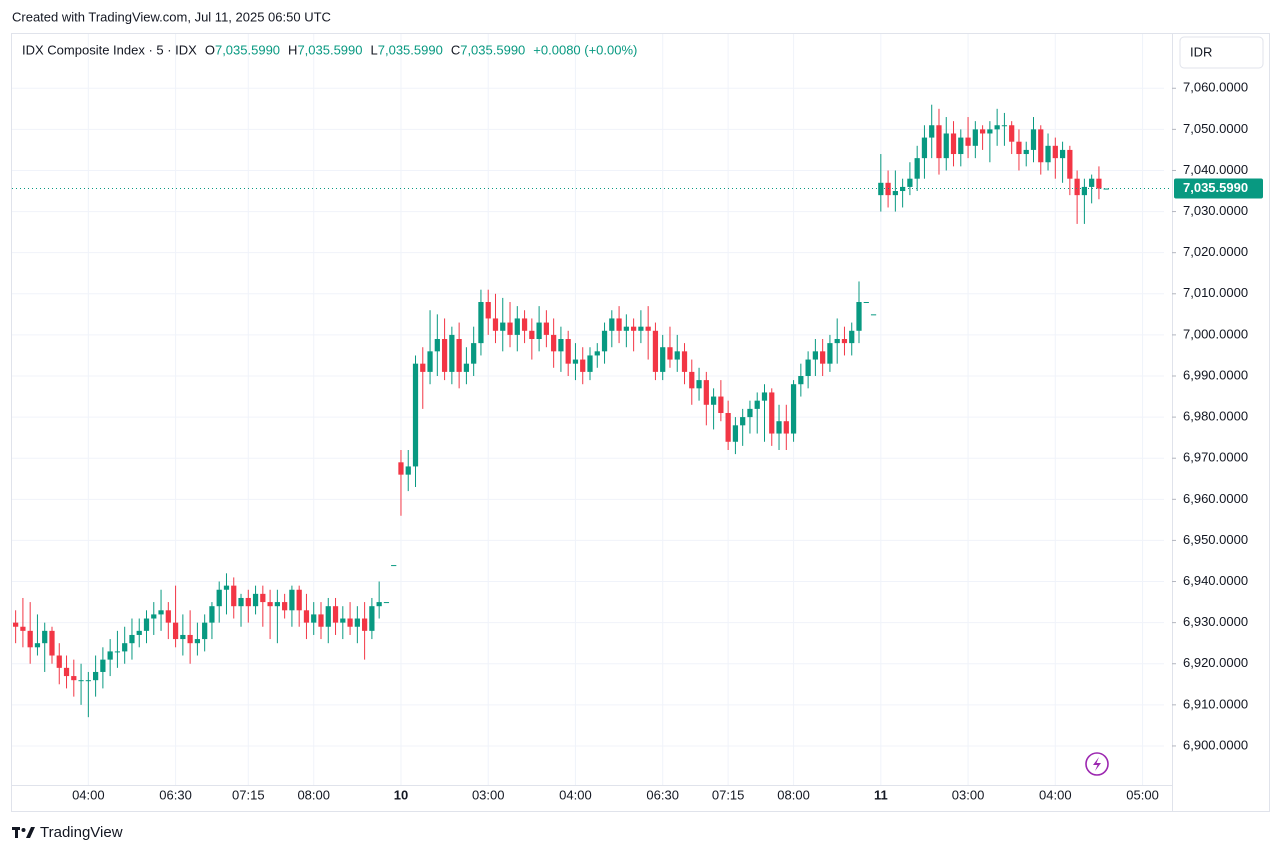 The height and width of the screenshot is (855, 1280). Describe the element at coordinates (1215, 187) in the screenshot. I see `last-price-label: 7,035.5990` at that location.